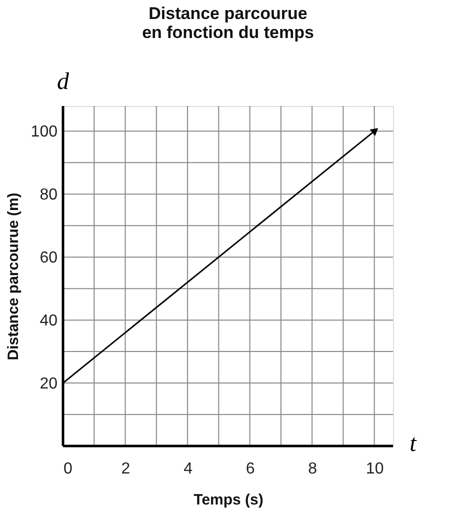 This screenshot has width=466, height=529. Describe the element at coordinates (375, 469) in the screenshot. I see `x-tick-label: 10` at that location.